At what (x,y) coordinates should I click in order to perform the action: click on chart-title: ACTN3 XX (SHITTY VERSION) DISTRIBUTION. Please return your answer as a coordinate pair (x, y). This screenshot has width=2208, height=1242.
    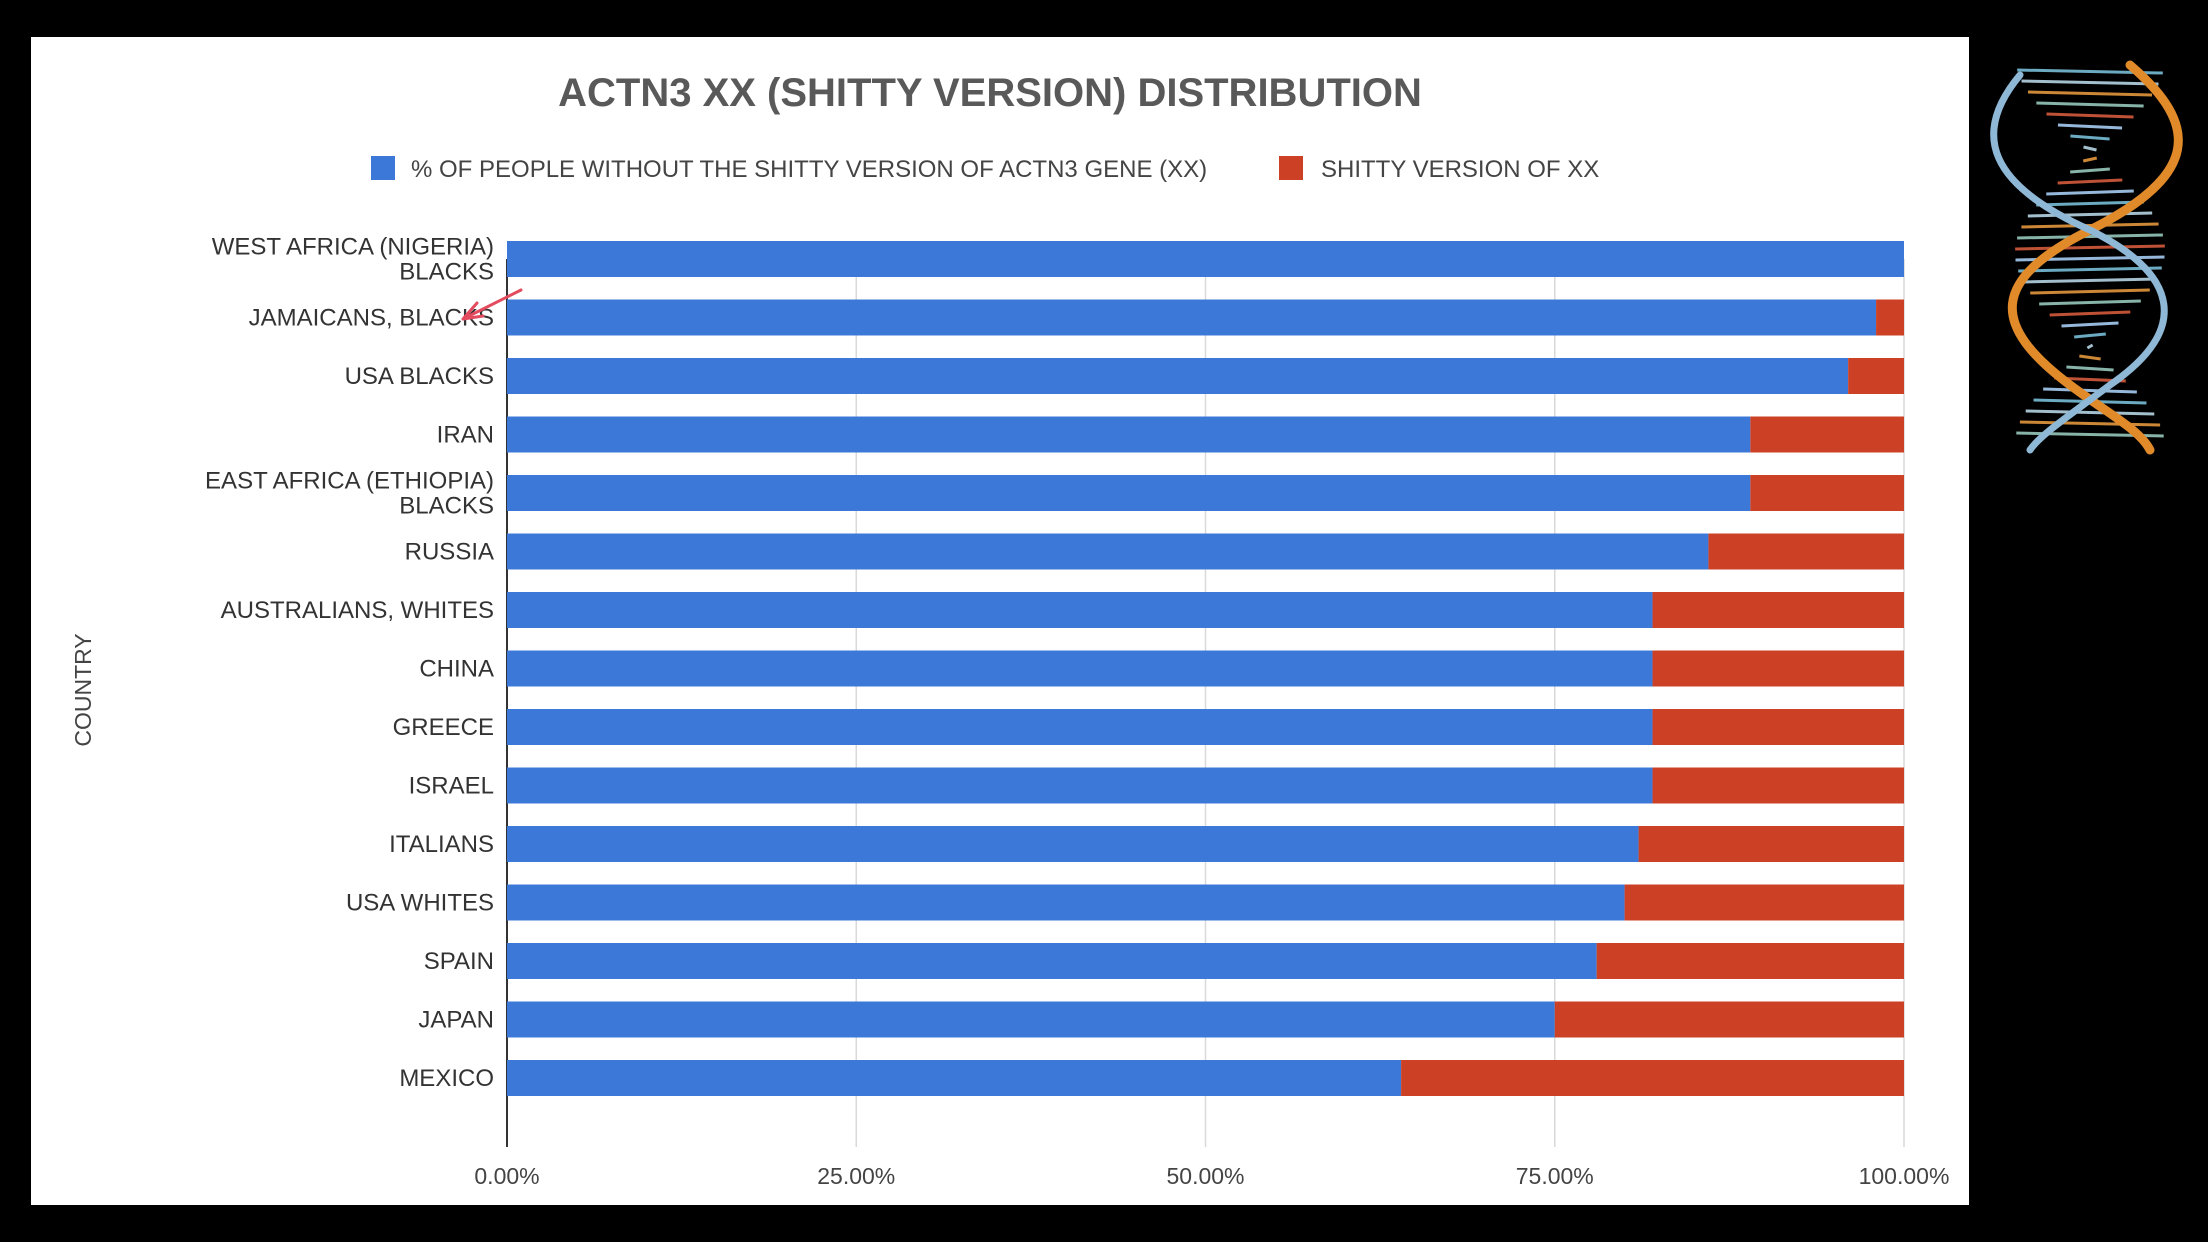
    Looking at the image, I should click on (990, 93).